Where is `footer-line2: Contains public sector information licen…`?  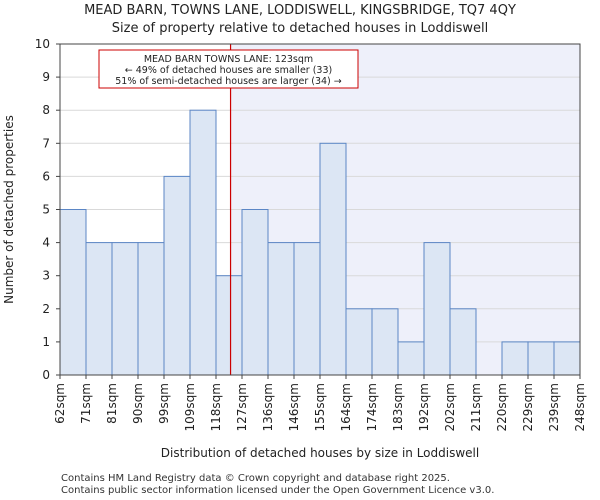 footer-line2: Contains public sector information licen… is located at coordinates (278, 490).